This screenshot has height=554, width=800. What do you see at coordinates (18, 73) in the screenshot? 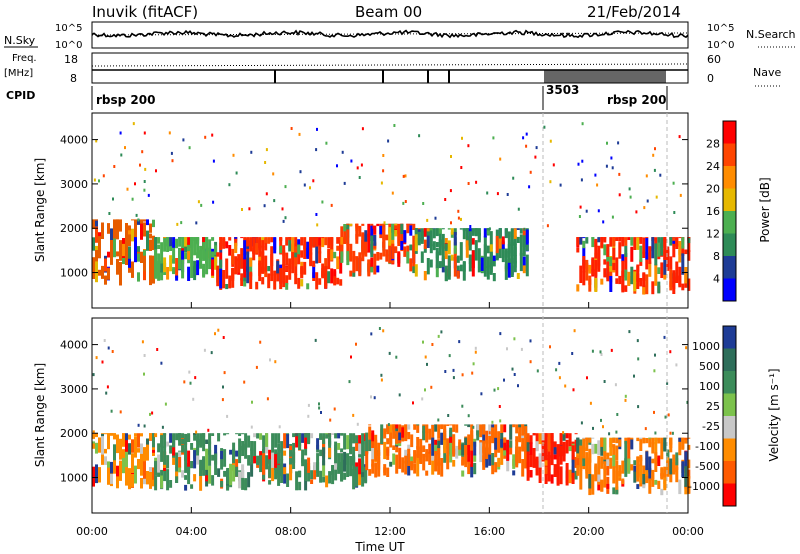
I see `freq-unit: [MHz]` at bounding box center [18, 73].